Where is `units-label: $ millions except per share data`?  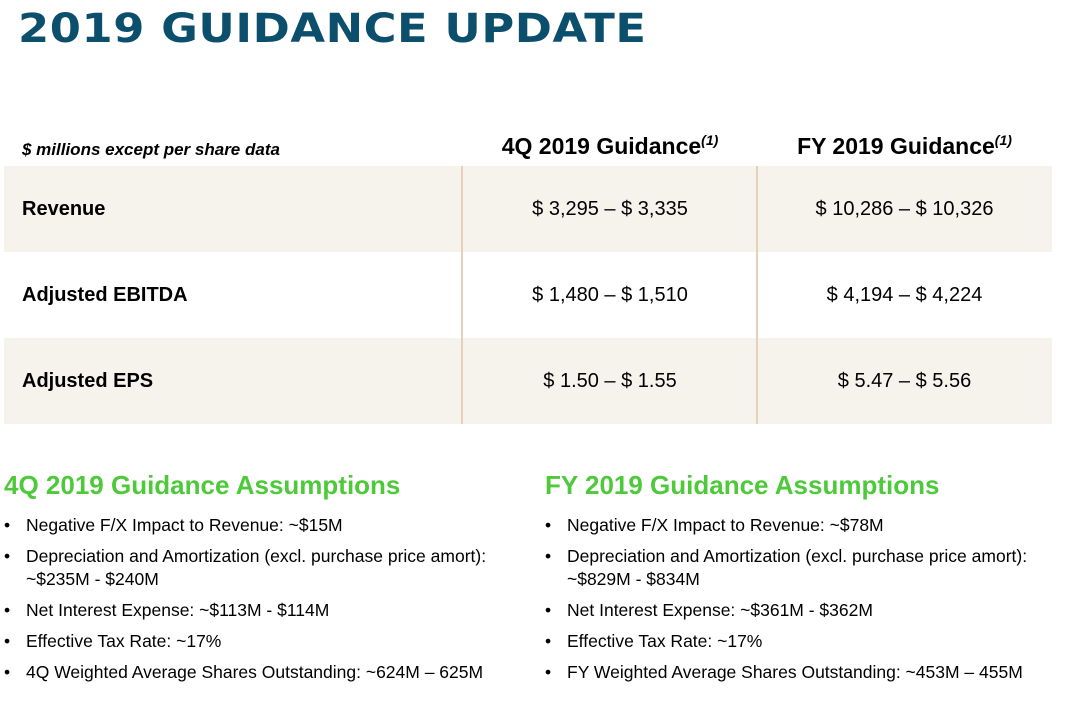 units-label: $ millions except per share data is located at coordinates (151, 149).